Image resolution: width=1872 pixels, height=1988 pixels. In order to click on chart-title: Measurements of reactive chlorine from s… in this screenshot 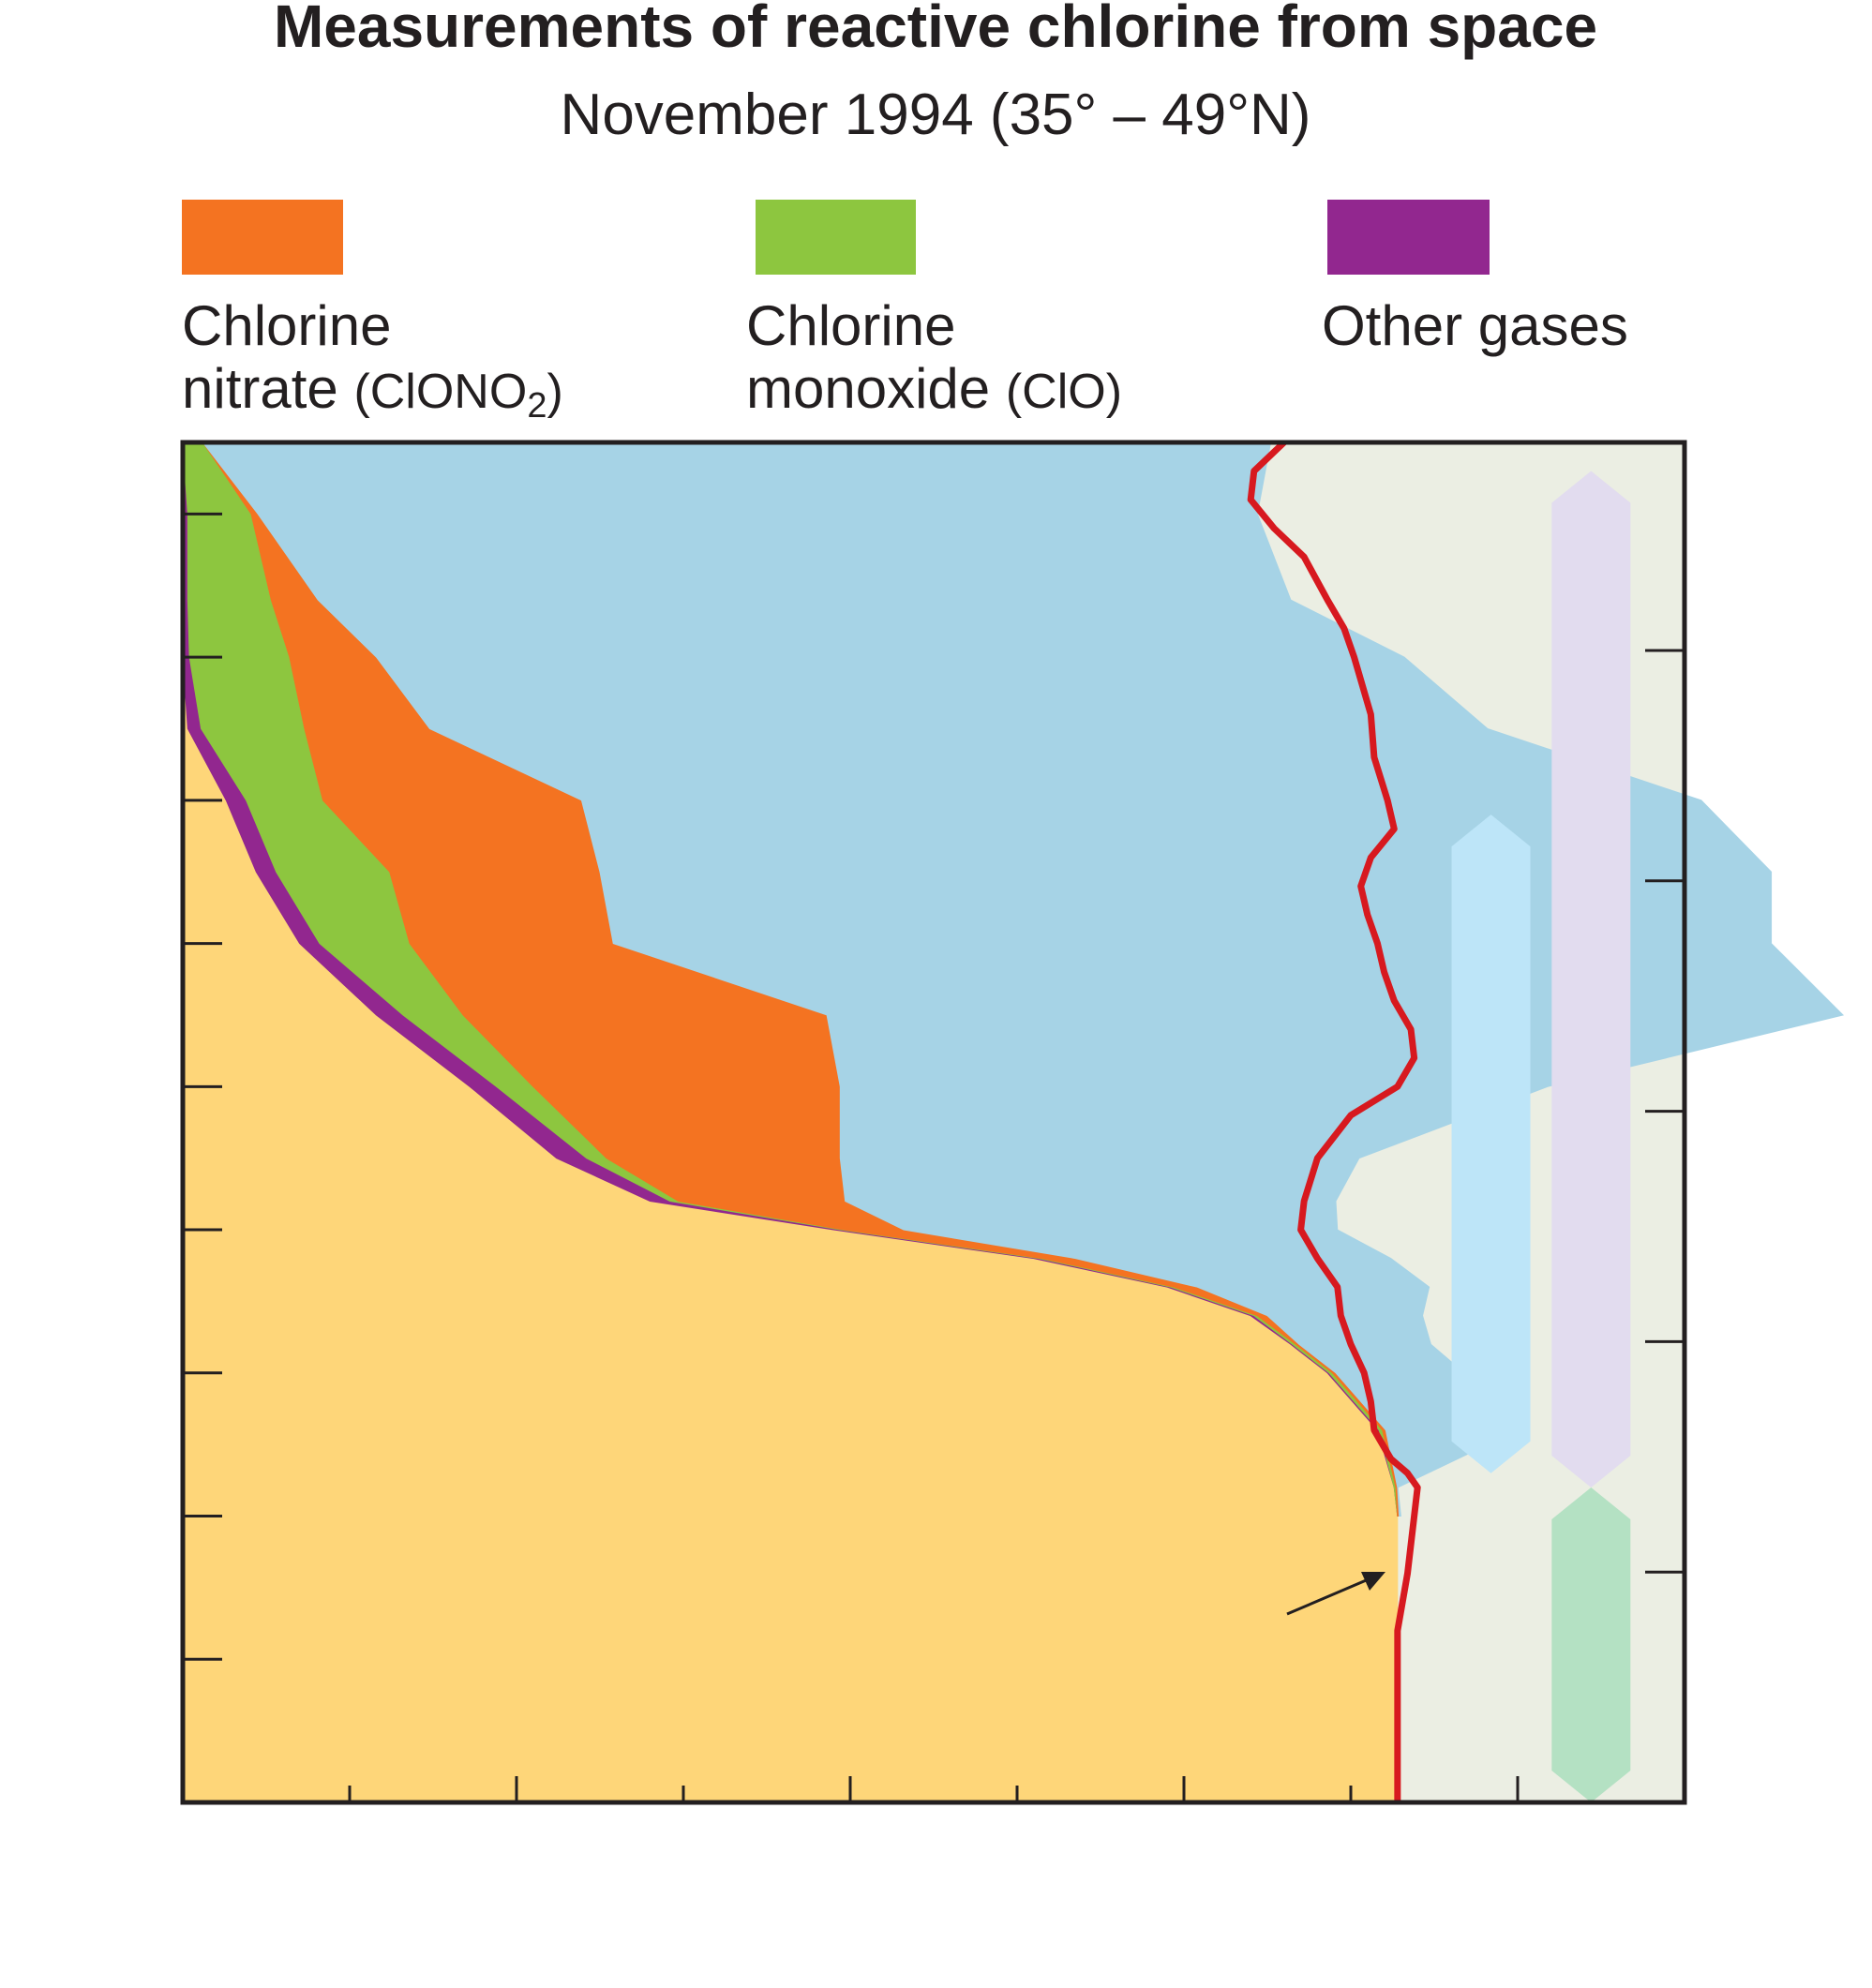, I will do `click(936, 30)`.